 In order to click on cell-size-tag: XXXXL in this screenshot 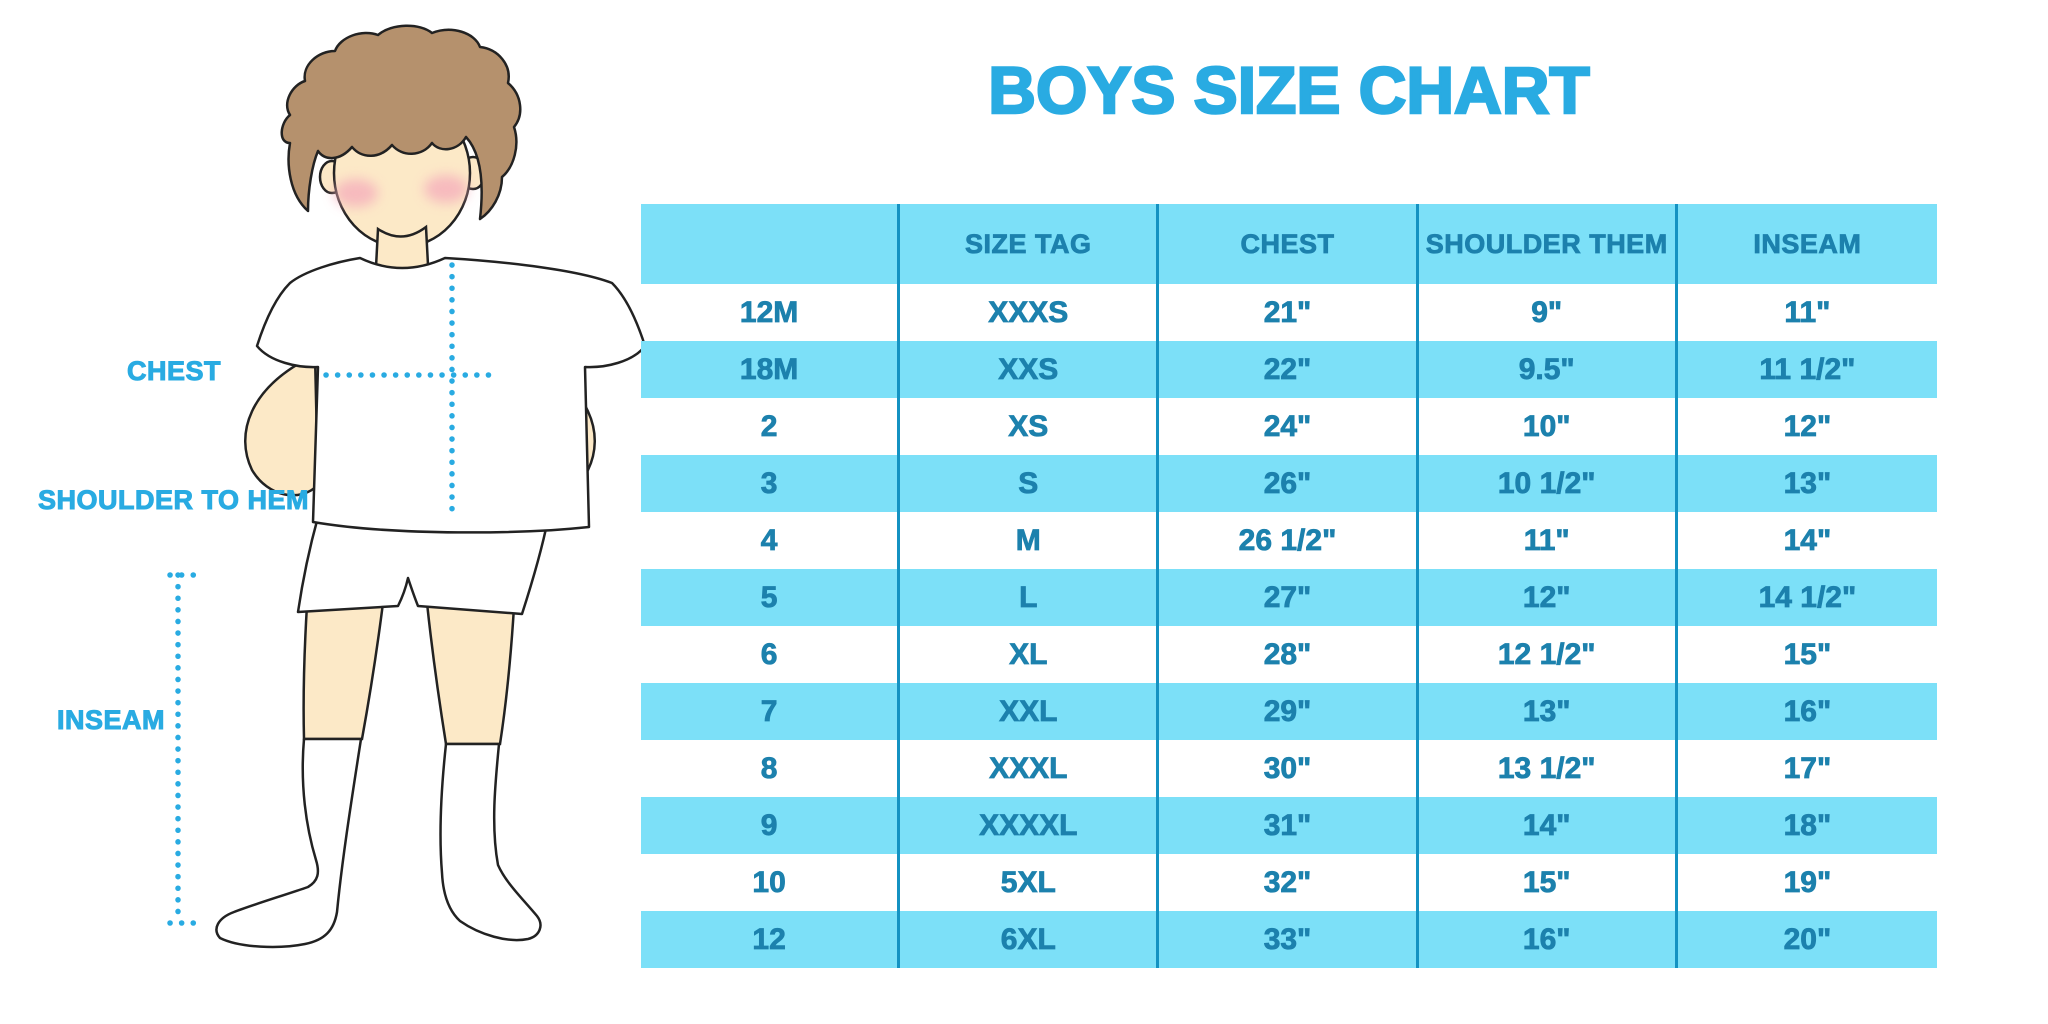, I will do `click(1030, 825)`.